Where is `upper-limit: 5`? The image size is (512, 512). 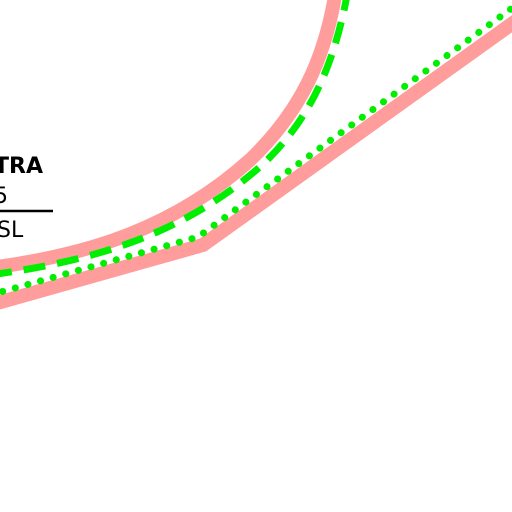
upper-limit: 5 is located at coordinates (4, 196).